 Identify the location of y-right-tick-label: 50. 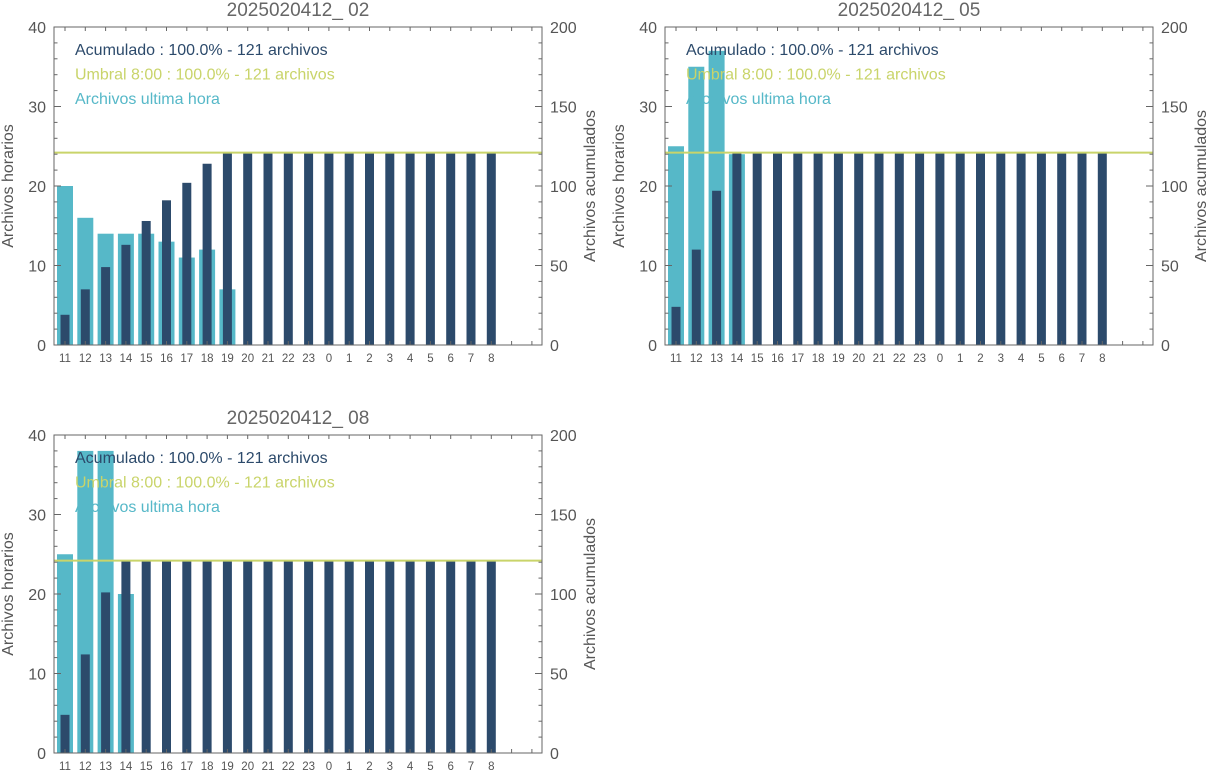
(559, 675).